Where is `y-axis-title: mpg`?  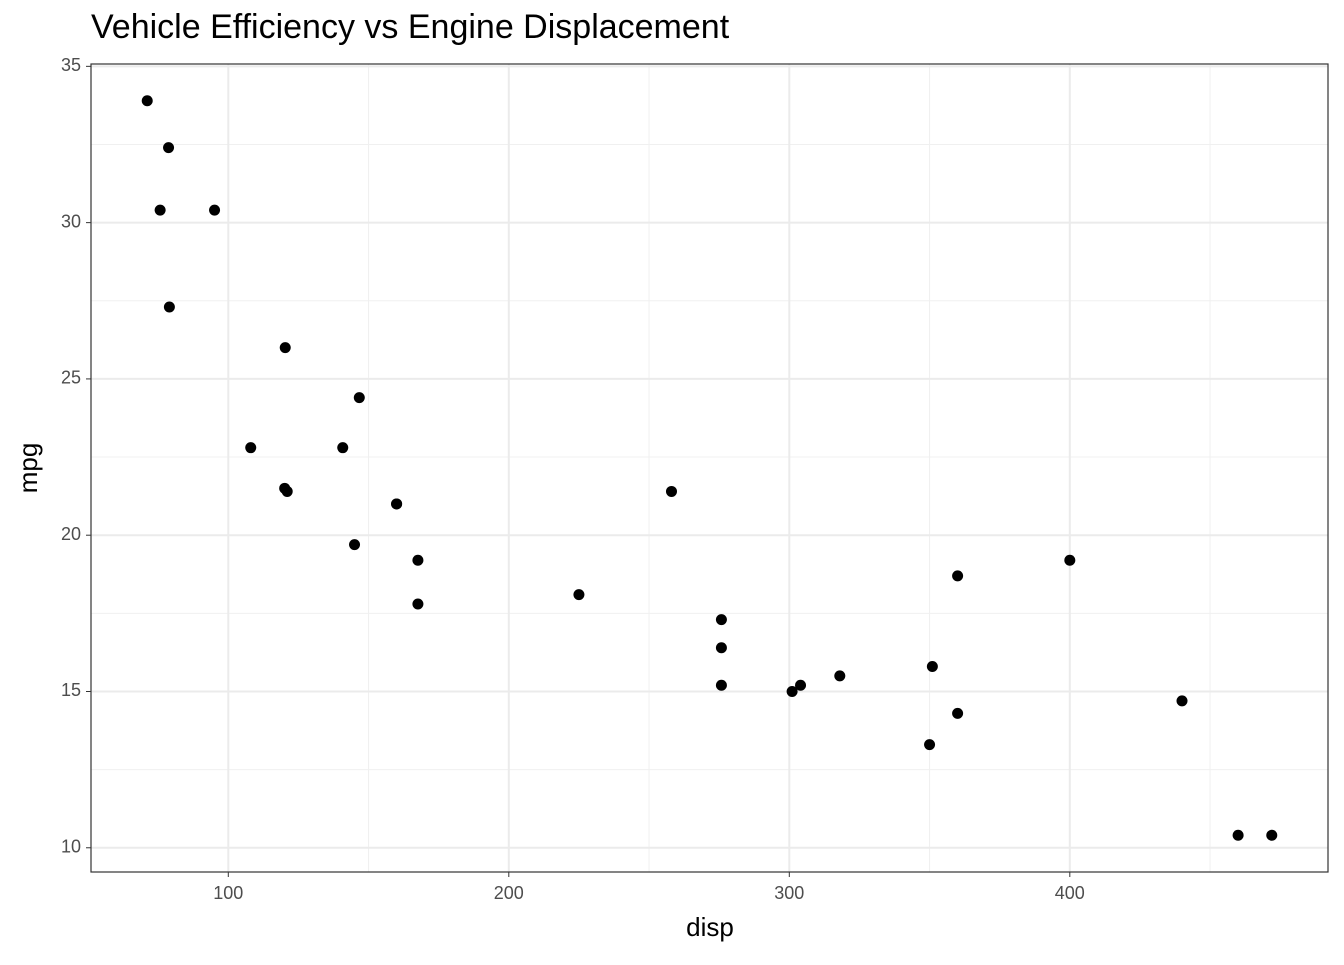 y-axis-title: mpg is located at coordinates (28, 468).